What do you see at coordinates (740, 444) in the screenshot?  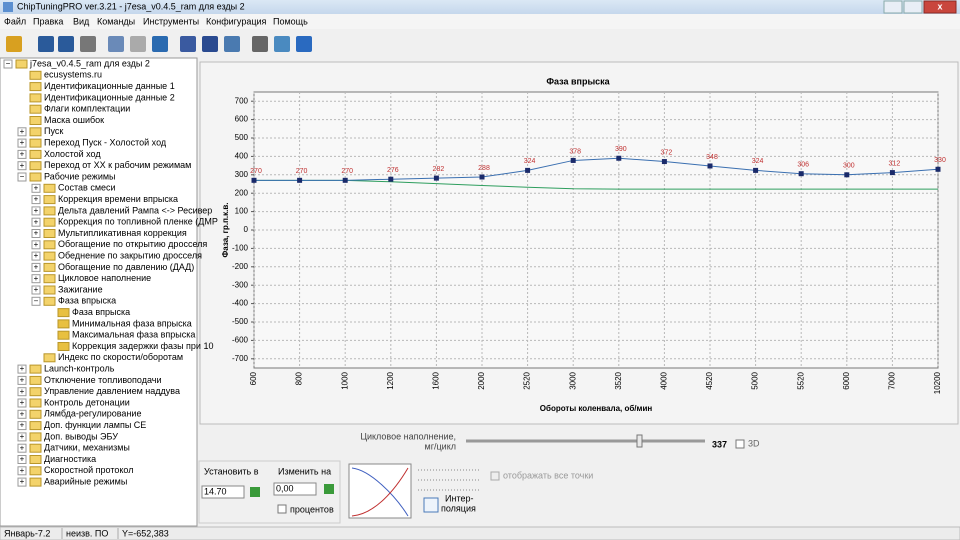 I see `checkbox-3d` at bounding box center [740, 444].